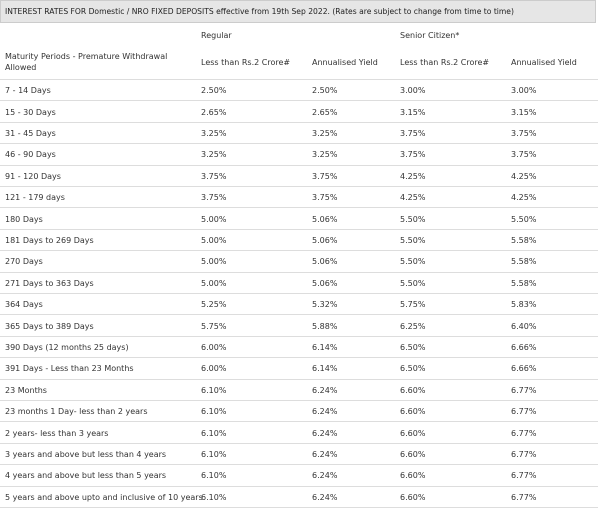 The width and height of the screenshot is (600, 508). Describe the element at coordinates (24, 305) in the screenshot. I see `period-cell: 364 Days` at that location.